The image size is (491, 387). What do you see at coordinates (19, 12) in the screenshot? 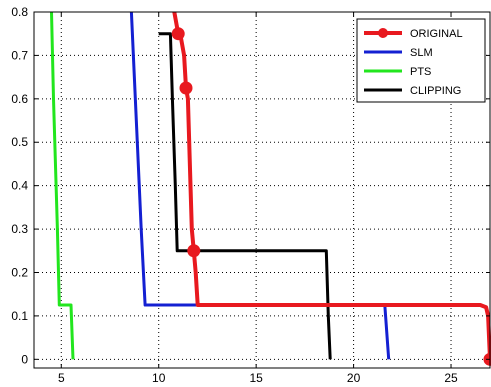
I see `y-tick-label: 0.8` at bounding box center [19, 12].